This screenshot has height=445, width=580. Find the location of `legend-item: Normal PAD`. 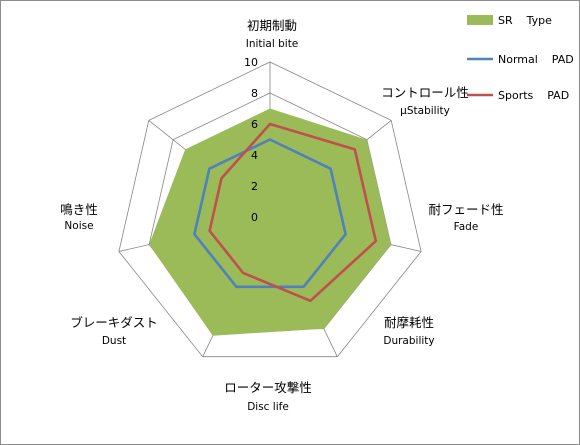

legend-item: Normal PAD is located at coordinates (520, 59).